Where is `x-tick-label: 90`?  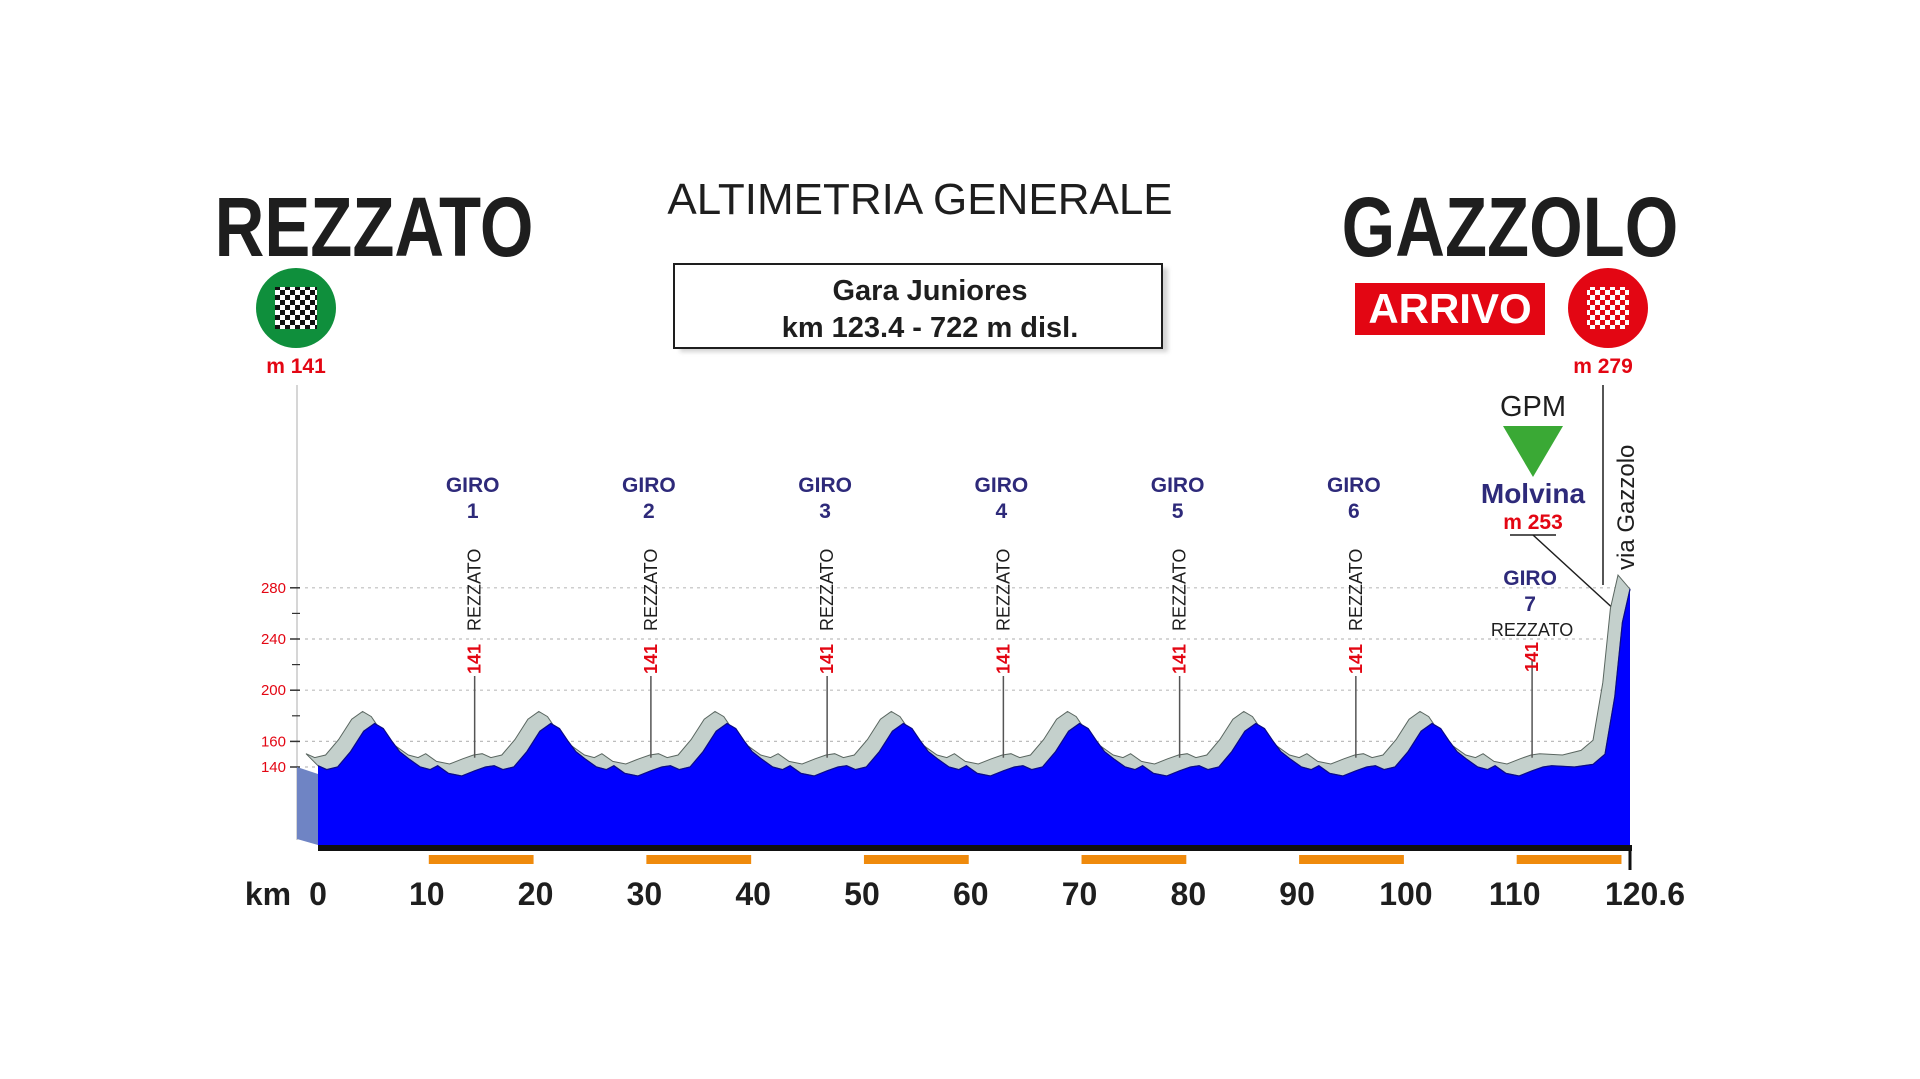 x-tick-label: 90 is located at coordinates (1297, 894).